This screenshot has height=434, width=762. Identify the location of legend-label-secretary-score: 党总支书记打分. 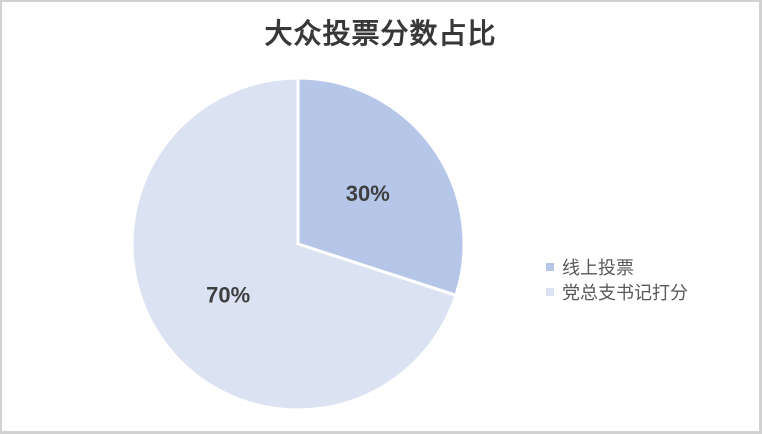
(625, 293).